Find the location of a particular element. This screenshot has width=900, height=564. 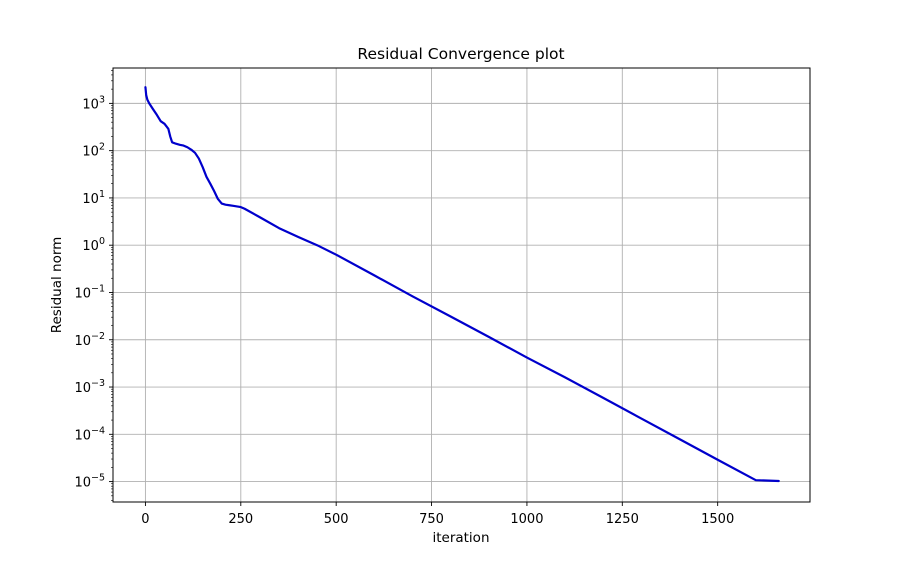

x-tick-label: 1000 is located at coordinates (526, 519).